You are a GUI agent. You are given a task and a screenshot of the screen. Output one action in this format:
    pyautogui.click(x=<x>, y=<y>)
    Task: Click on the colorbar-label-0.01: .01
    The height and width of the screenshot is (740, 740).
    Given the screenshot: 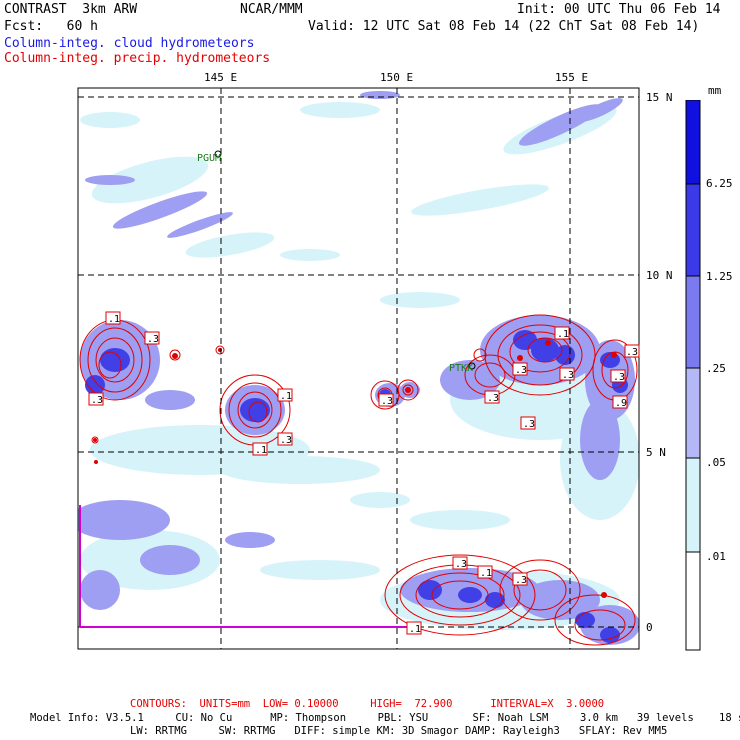 What is the action you would take?
    pyautogui.click(x=716, y=556)
    